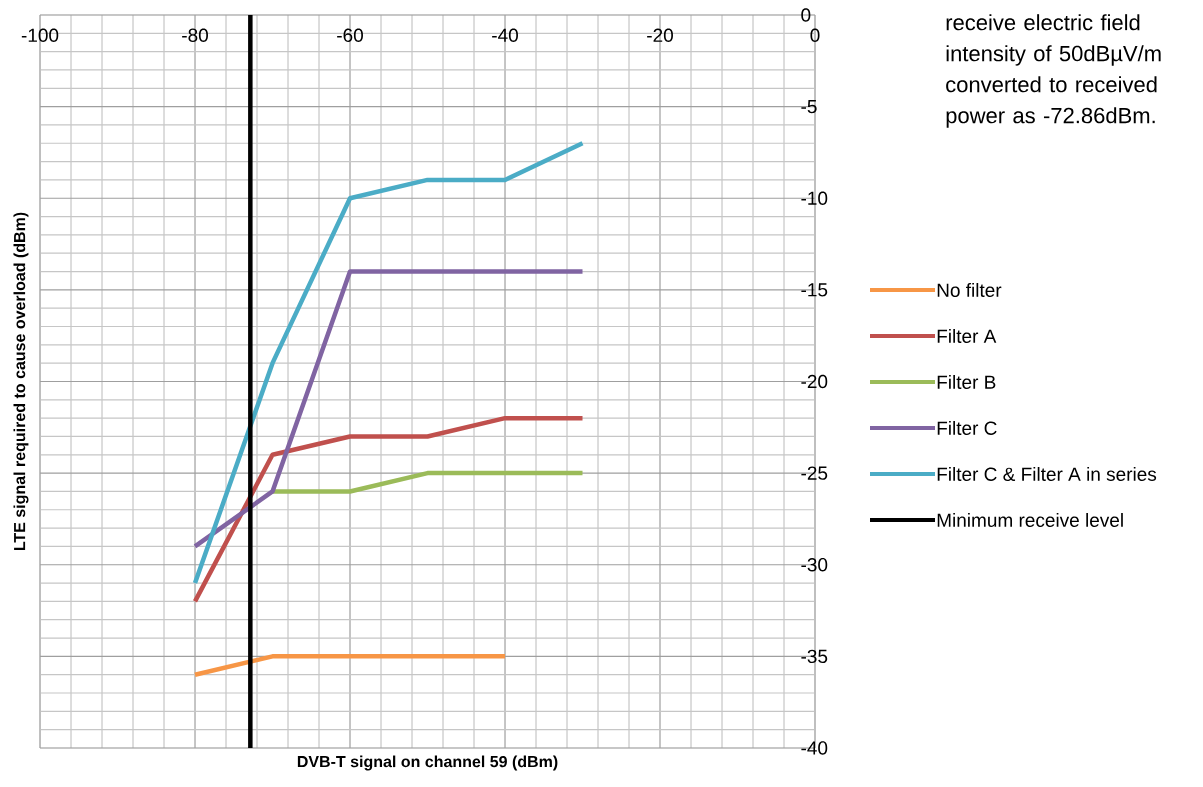 The height and width of the screenshot is (787, 1203). What do you see at coordinates (427, 763) in the screenshot?
I see `x-axis-title: DVB-T signal on channel 59 (dBm)` at bounding box center [427, 763].